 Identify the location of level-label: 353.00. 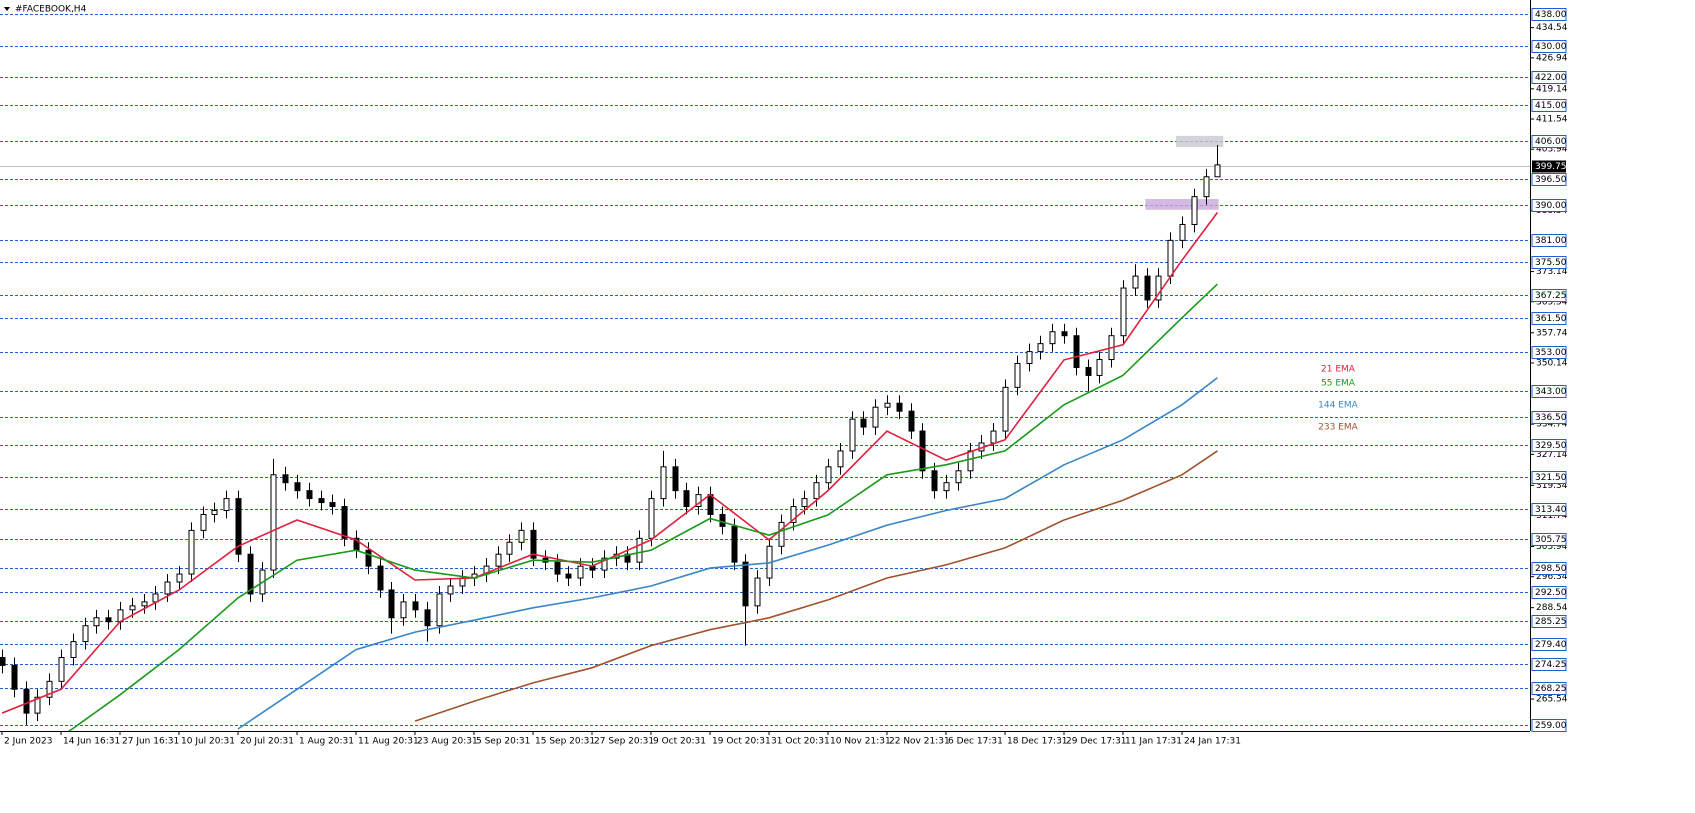
(1551, 353).